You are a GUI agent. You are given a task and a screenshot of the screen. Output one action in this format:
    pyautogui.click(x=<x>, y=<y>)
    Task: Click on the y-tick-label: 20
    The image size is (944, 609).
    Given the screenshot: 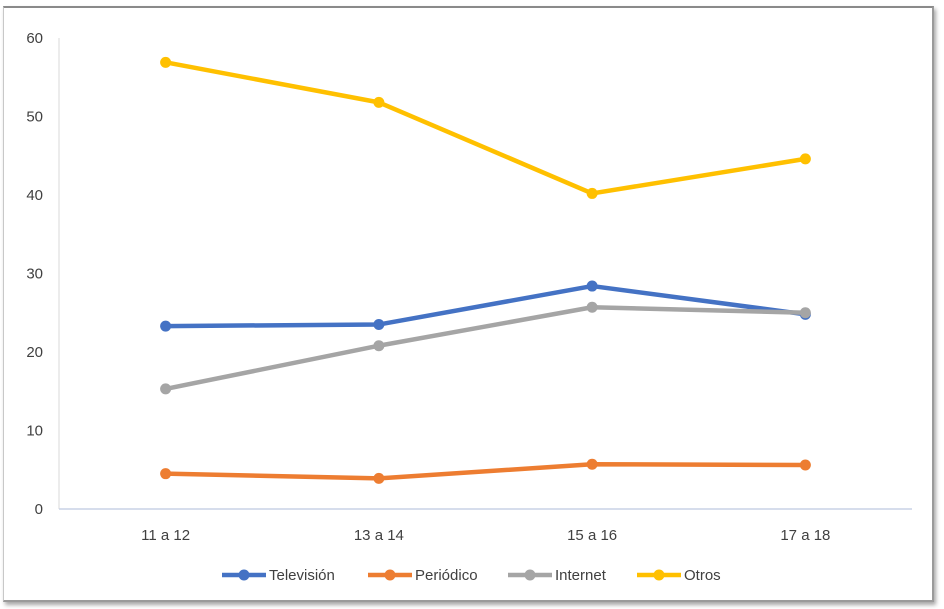 What is the action you would take?
    pyautogui.click(x=34, y=352)
    